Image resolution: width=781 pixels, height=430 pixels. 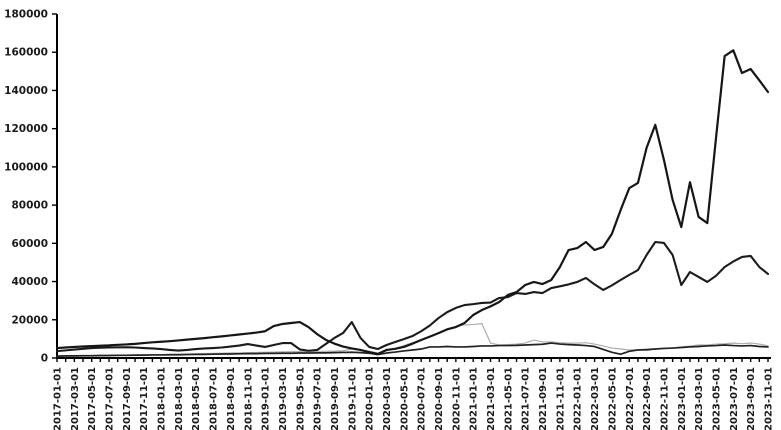 What do you see at coordinates (26, 167) in the screenshot?
I see `y-axis-label: 100000` at bounding box center [26, 167].